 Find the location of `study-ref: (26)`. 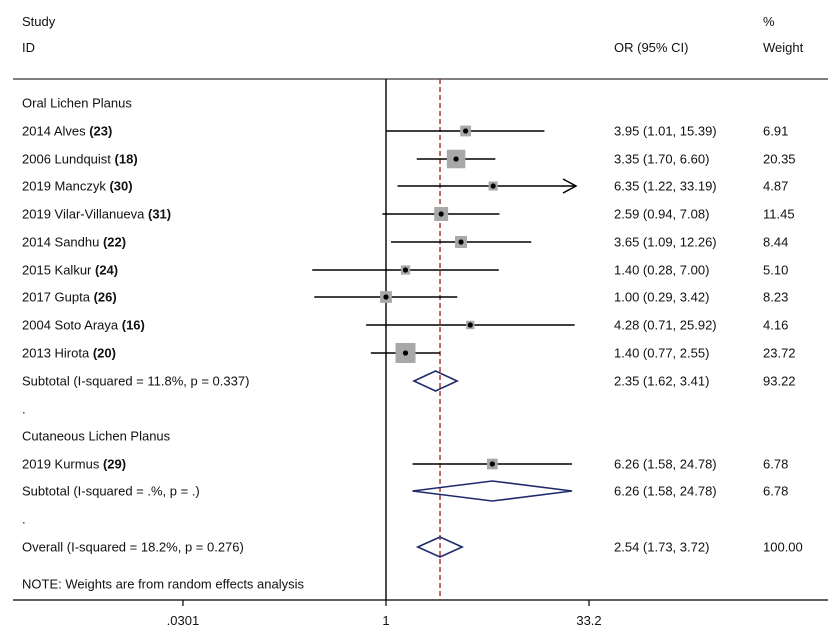

study-ref: (26) is located at coordinates (105, 297).